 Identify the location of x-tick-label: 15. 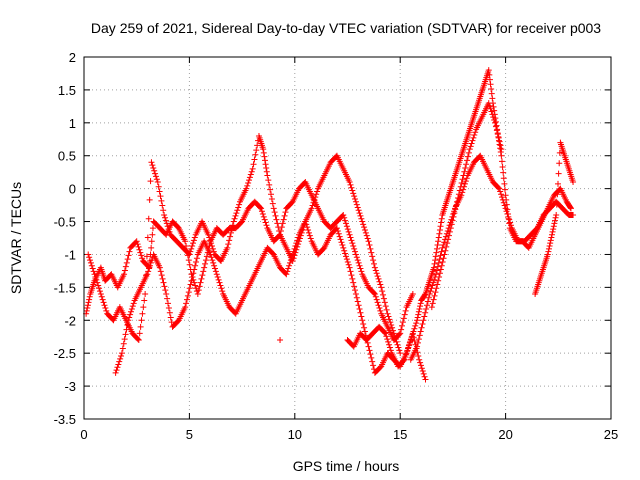
(400, 434).